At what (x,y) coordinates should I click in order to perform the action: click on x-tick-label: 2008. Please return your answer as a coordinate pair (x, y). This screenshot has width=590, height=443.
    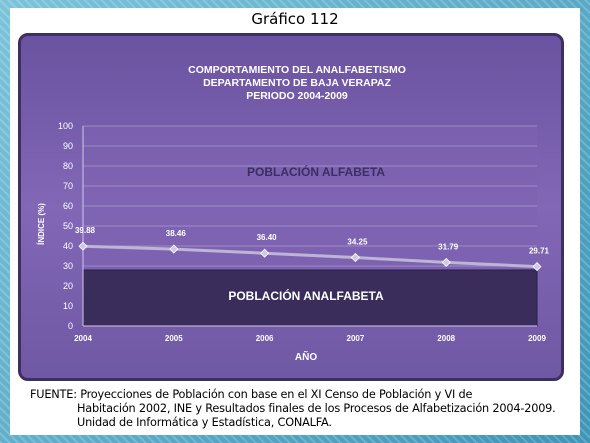
    Looking at the image, I should click on (446, 338).